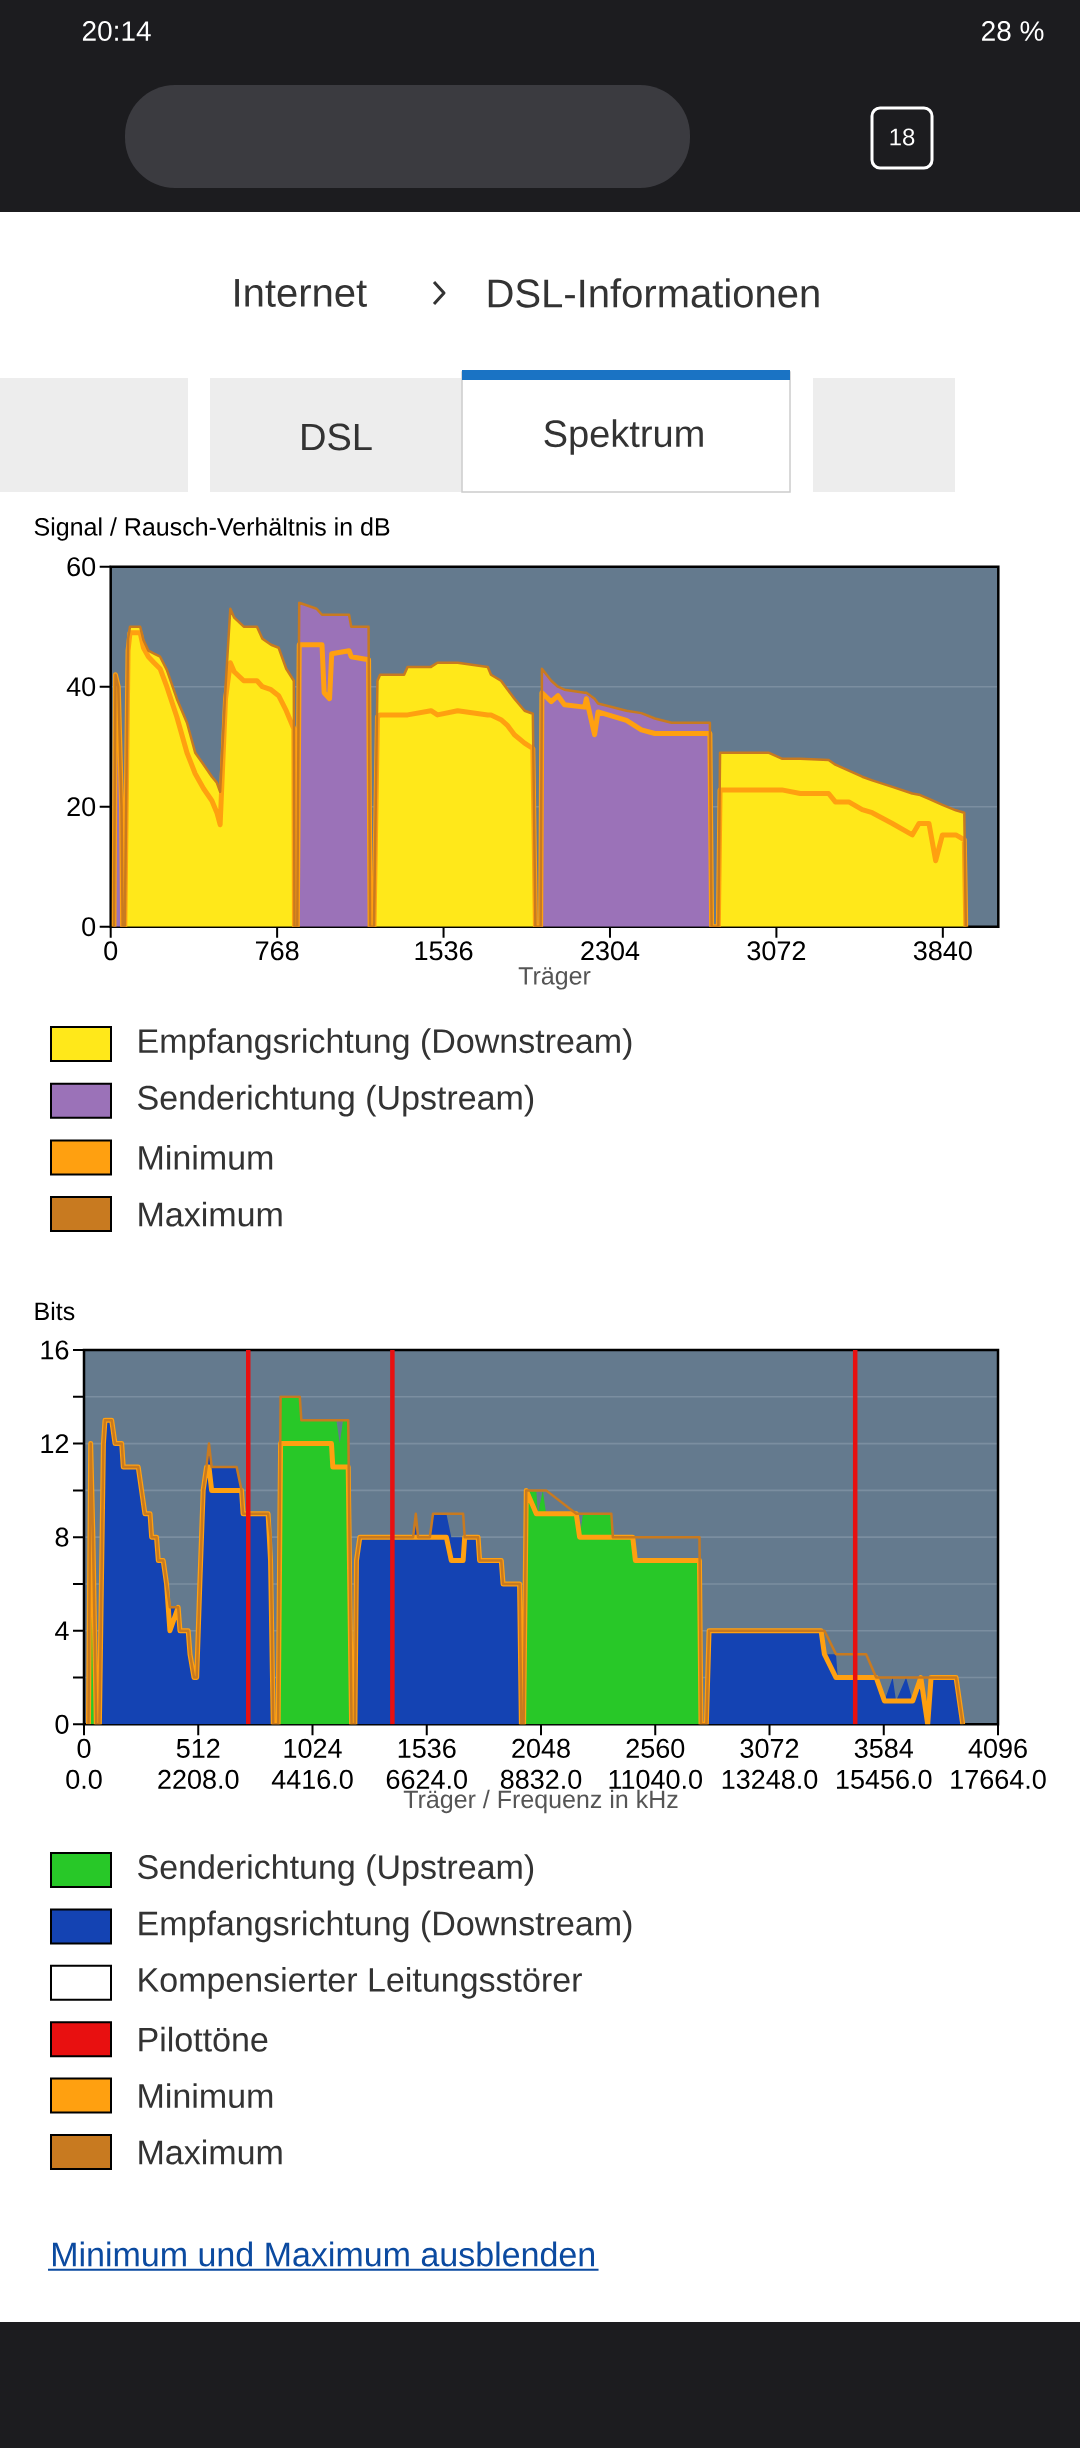 Image resolution: width=1080 pixels, height=2448 pixels. I want to click on text: Minimum und Maximum ausblenden, so click(323, 2254).